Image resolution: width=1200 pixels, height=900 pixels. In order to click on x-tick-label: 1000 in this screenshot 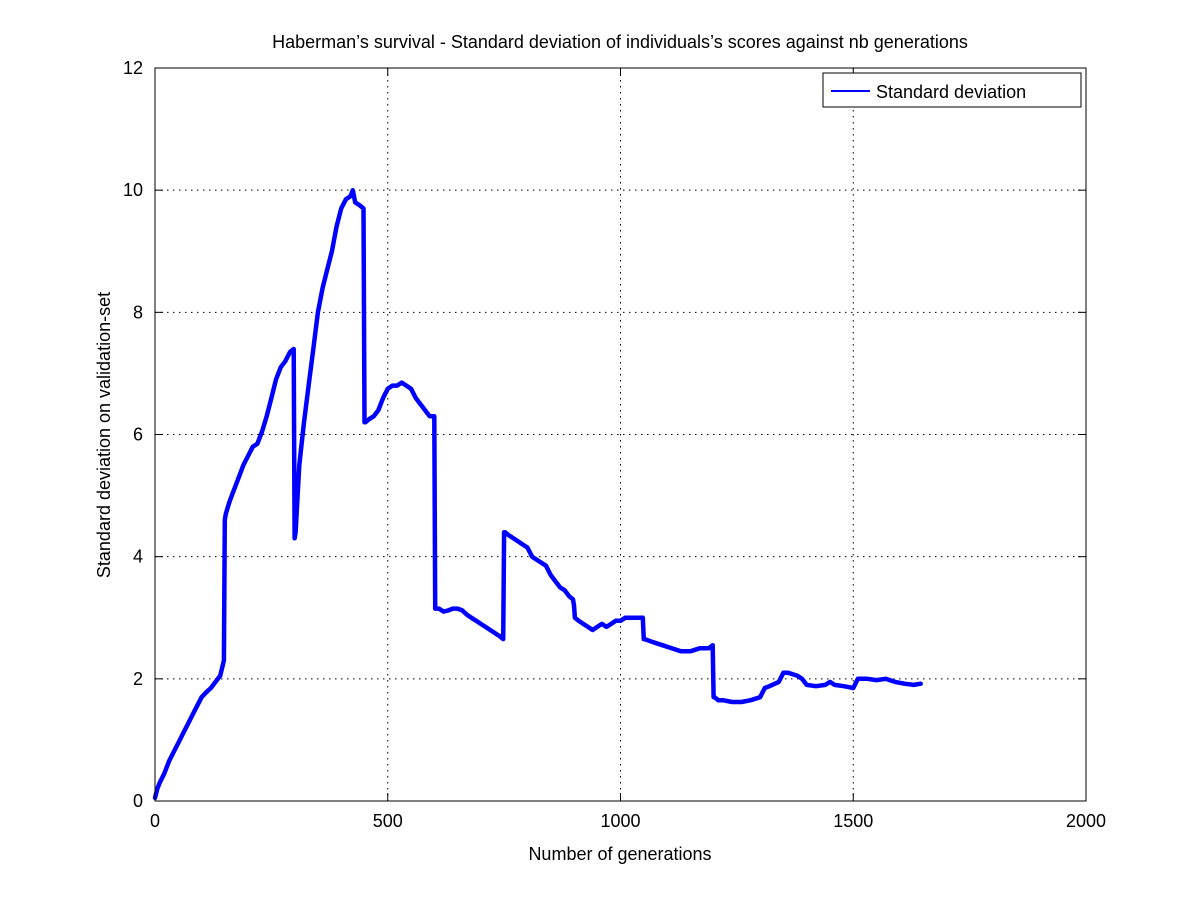, I will do `click(620, 821)`.